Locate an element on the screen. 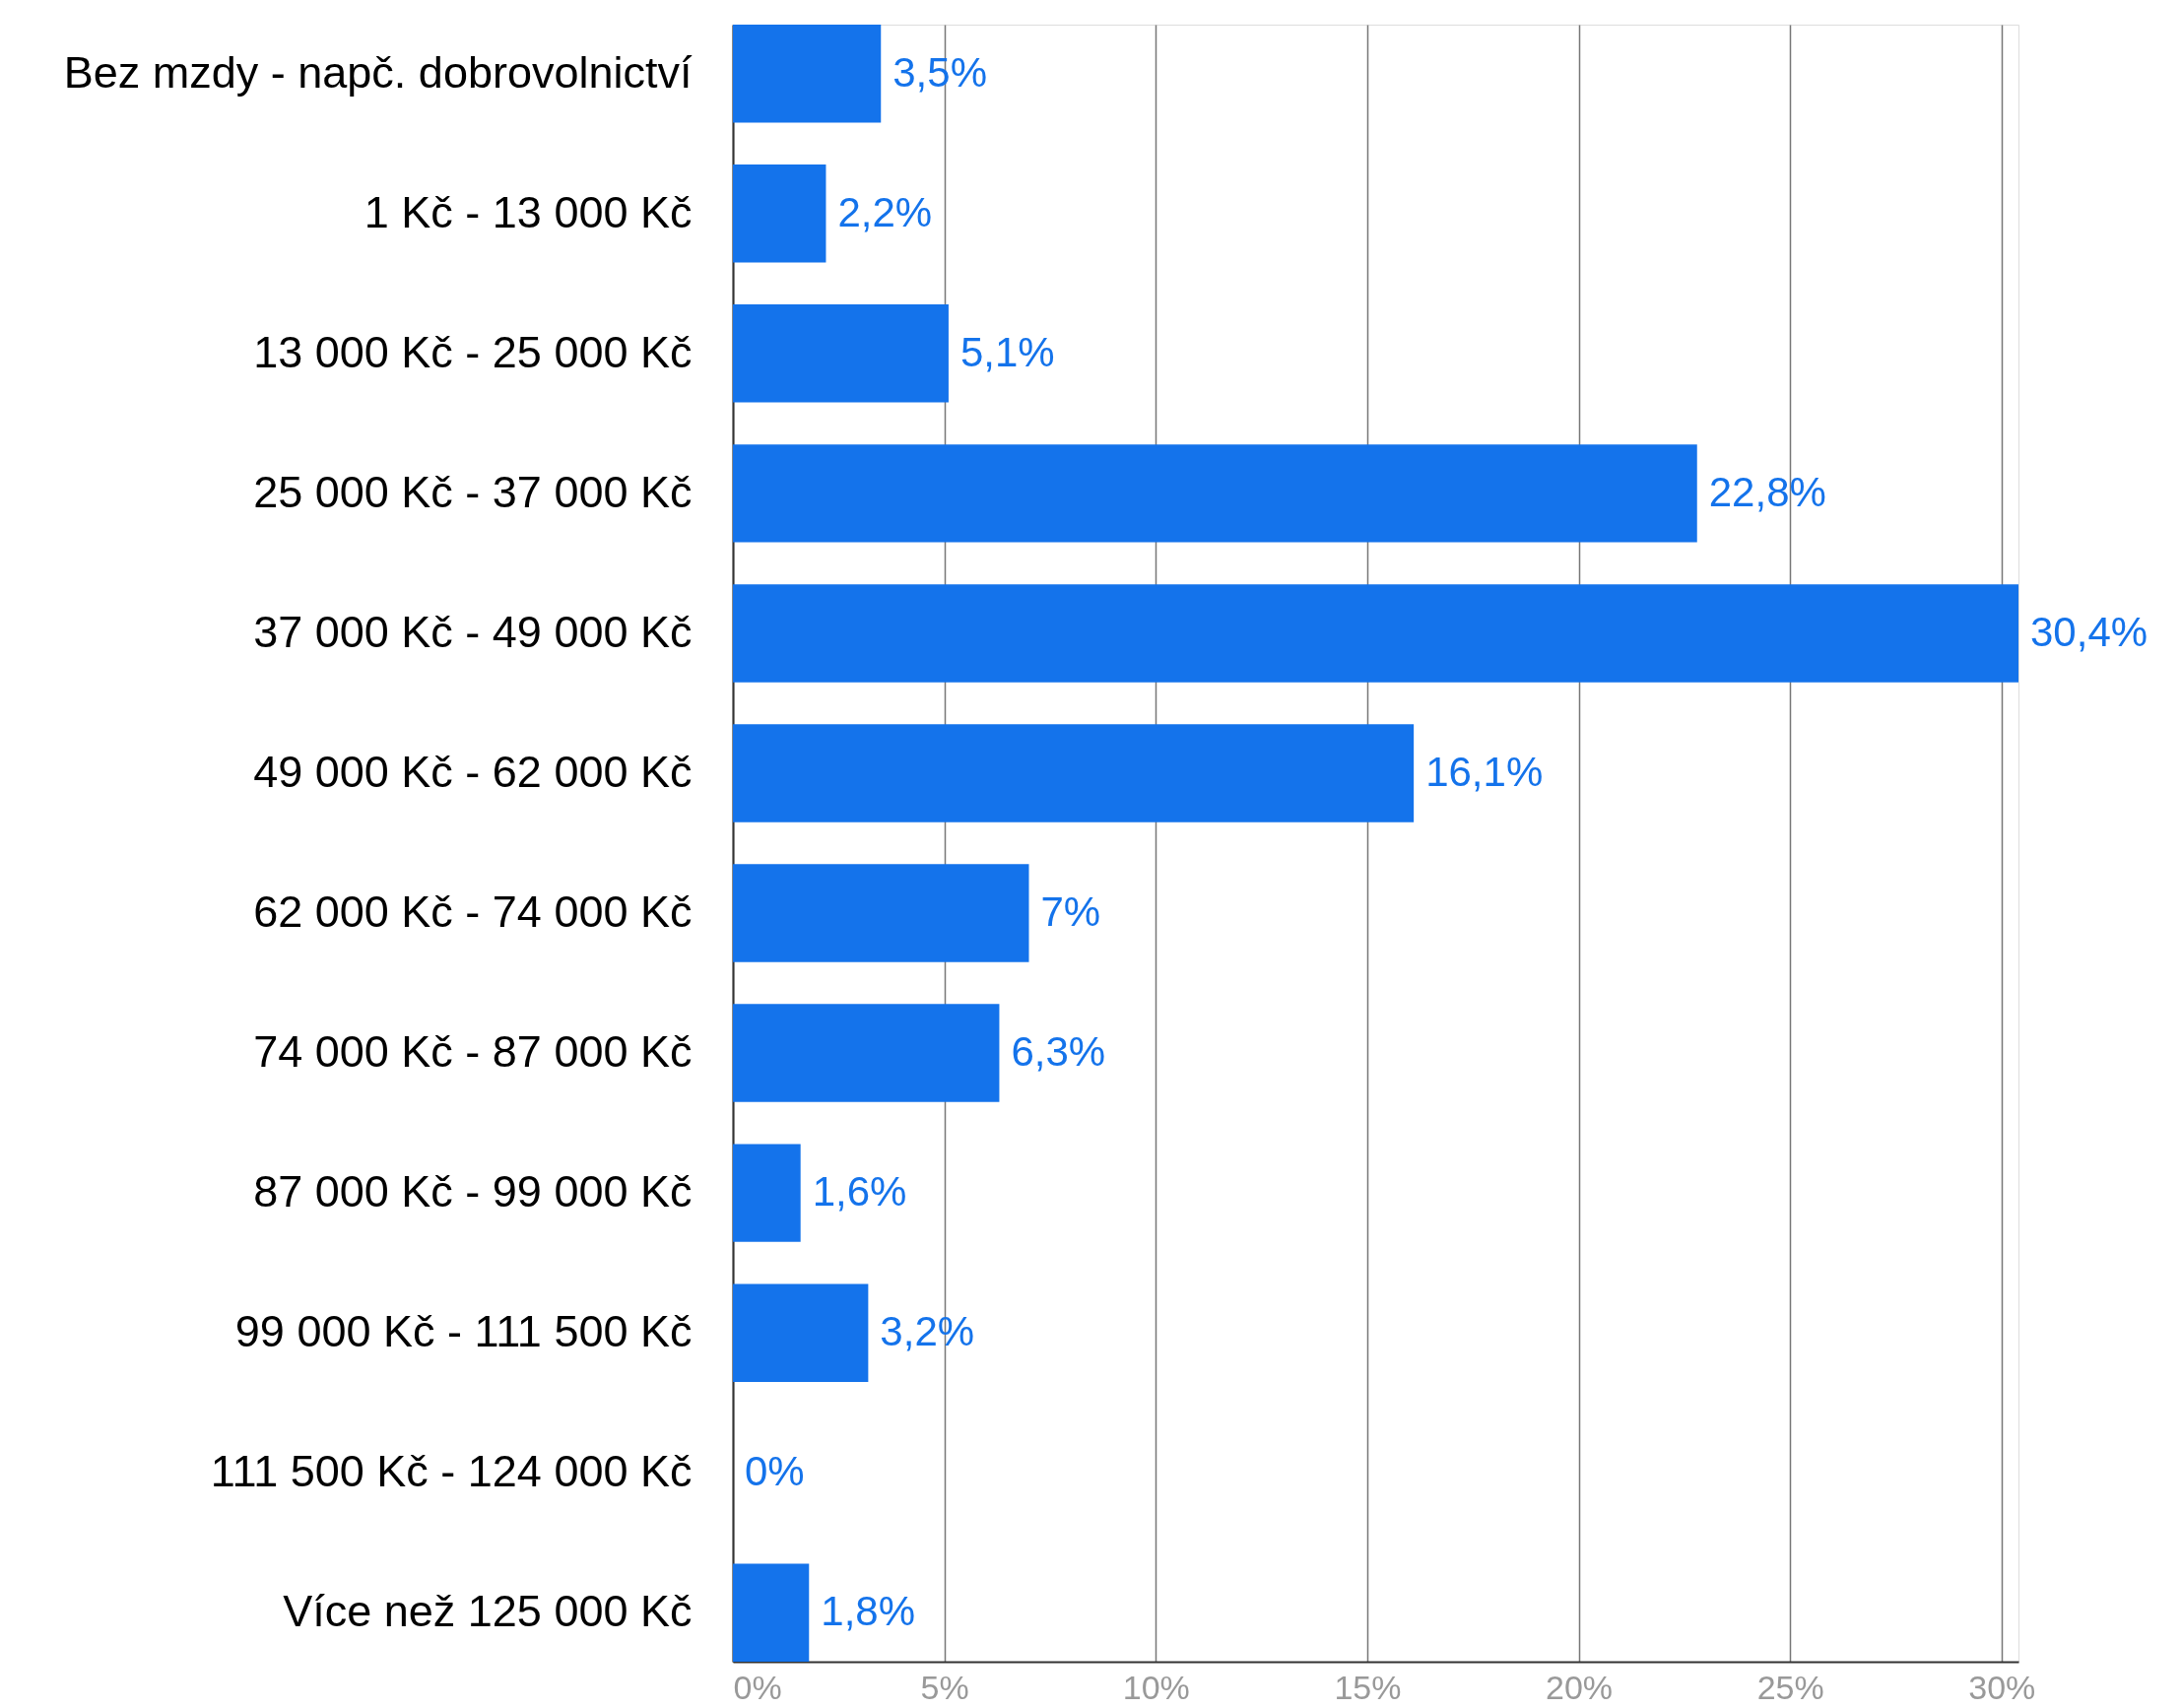  y-tick-label: 25 000 Kč - 37 000 Kč is located at coordinates (473, 491).